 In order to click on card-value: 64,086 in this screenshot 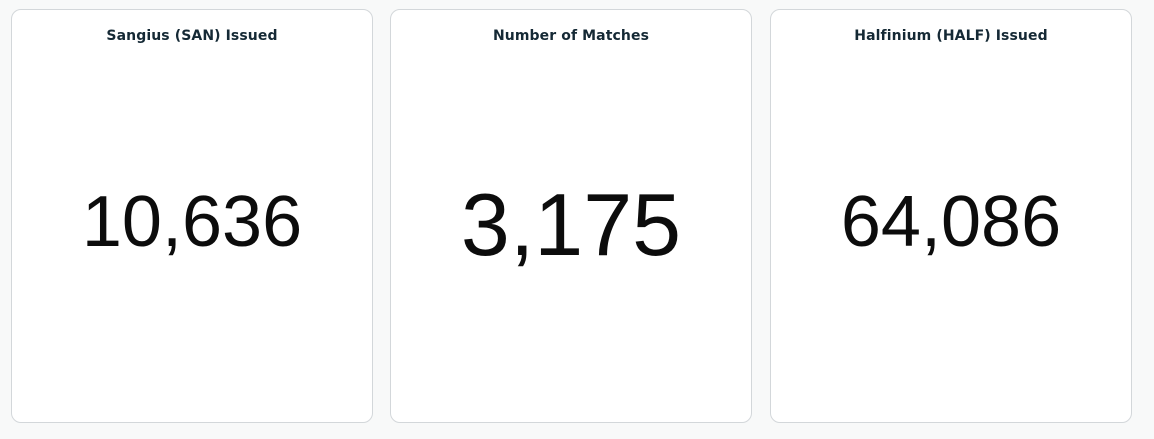, I will do `click(951, 222)`.